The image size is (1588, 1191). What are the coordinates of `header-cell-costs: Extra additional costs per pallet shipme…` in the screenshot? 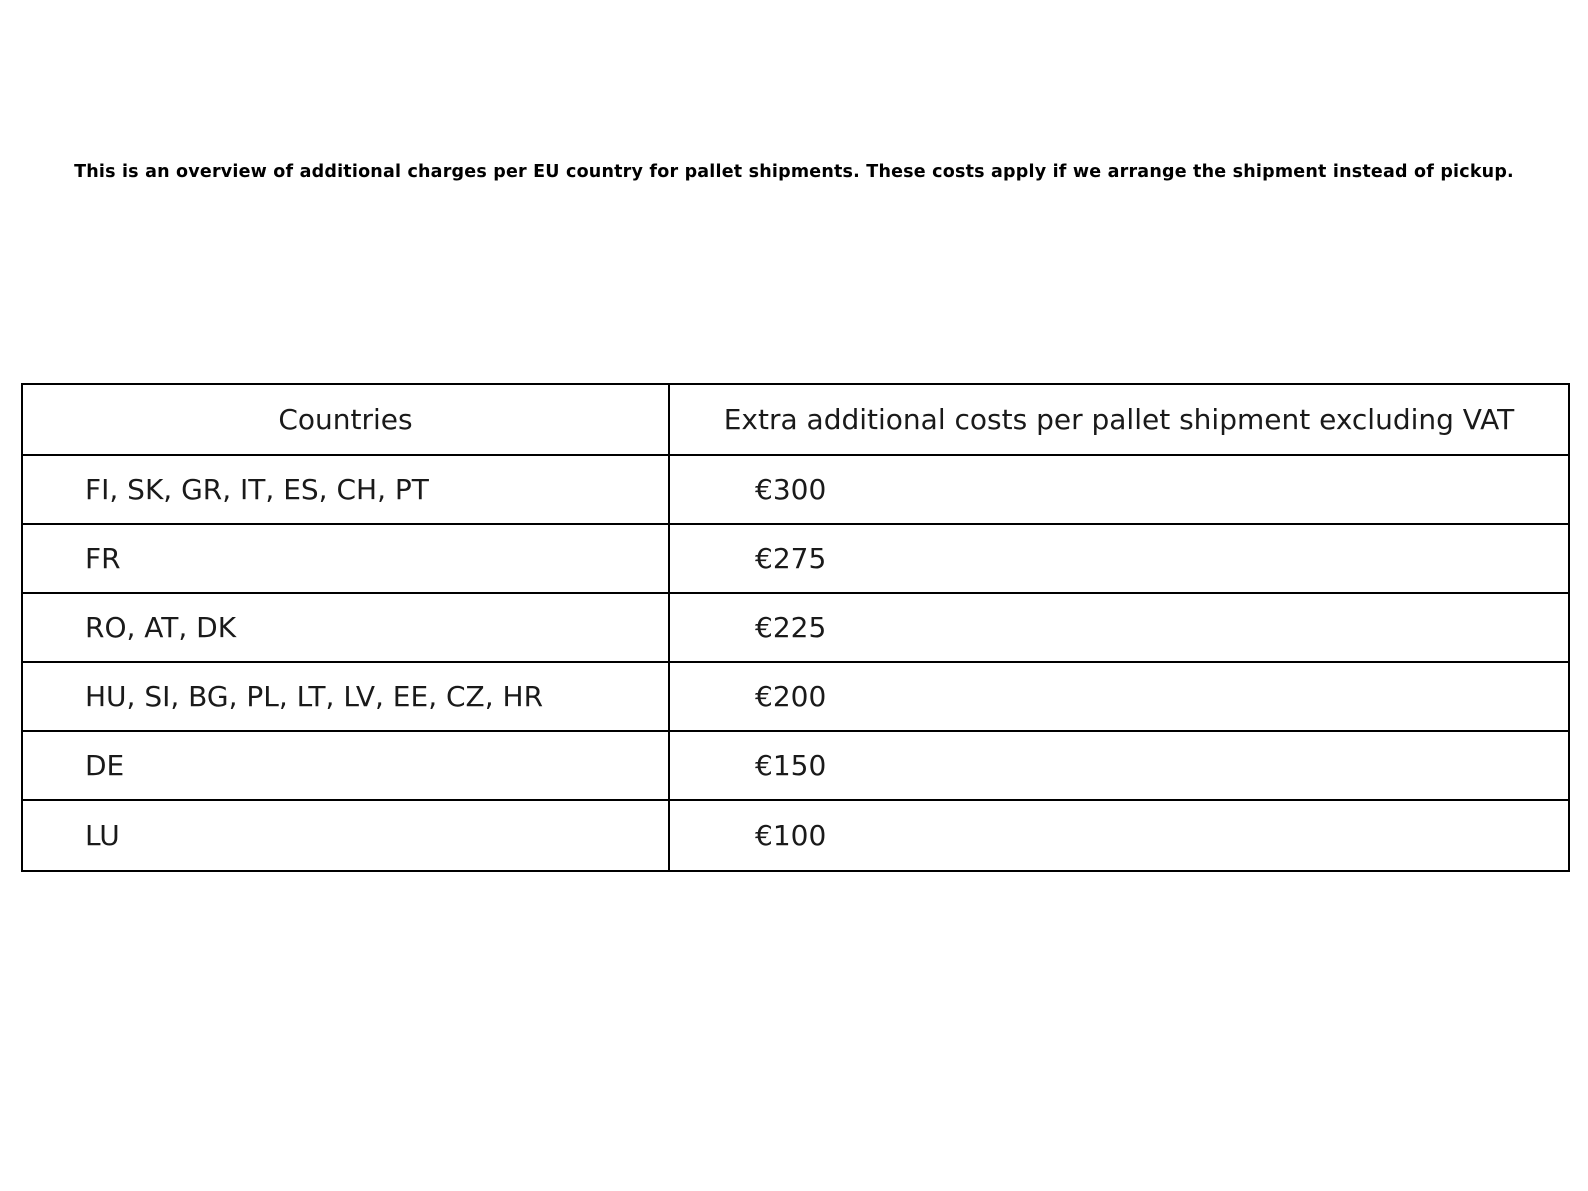 It's located at (1119, 419).